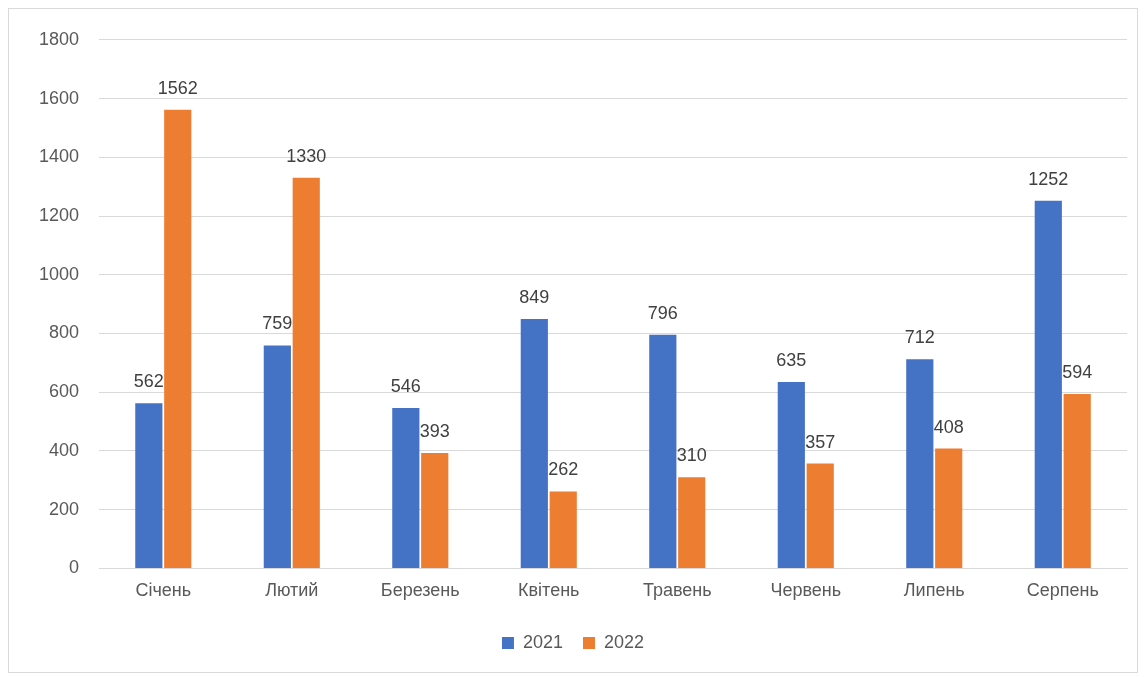 Image resolution: width=1147 pixels, height=677 pixels. Describe the element at coordinates (59, 156) in the screenshot. I see `y-tick-label: 1400` at that location.